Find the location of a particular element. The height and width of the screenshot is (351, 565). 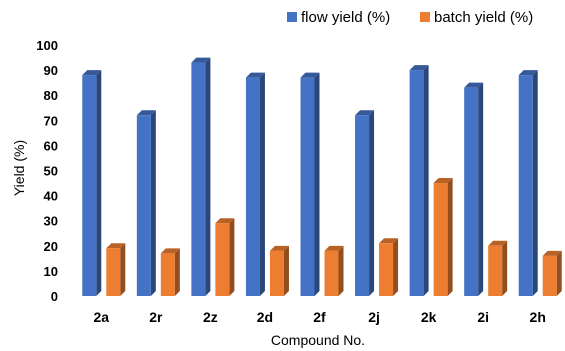

bar-batch-2i is located at coordinates (498, 268).